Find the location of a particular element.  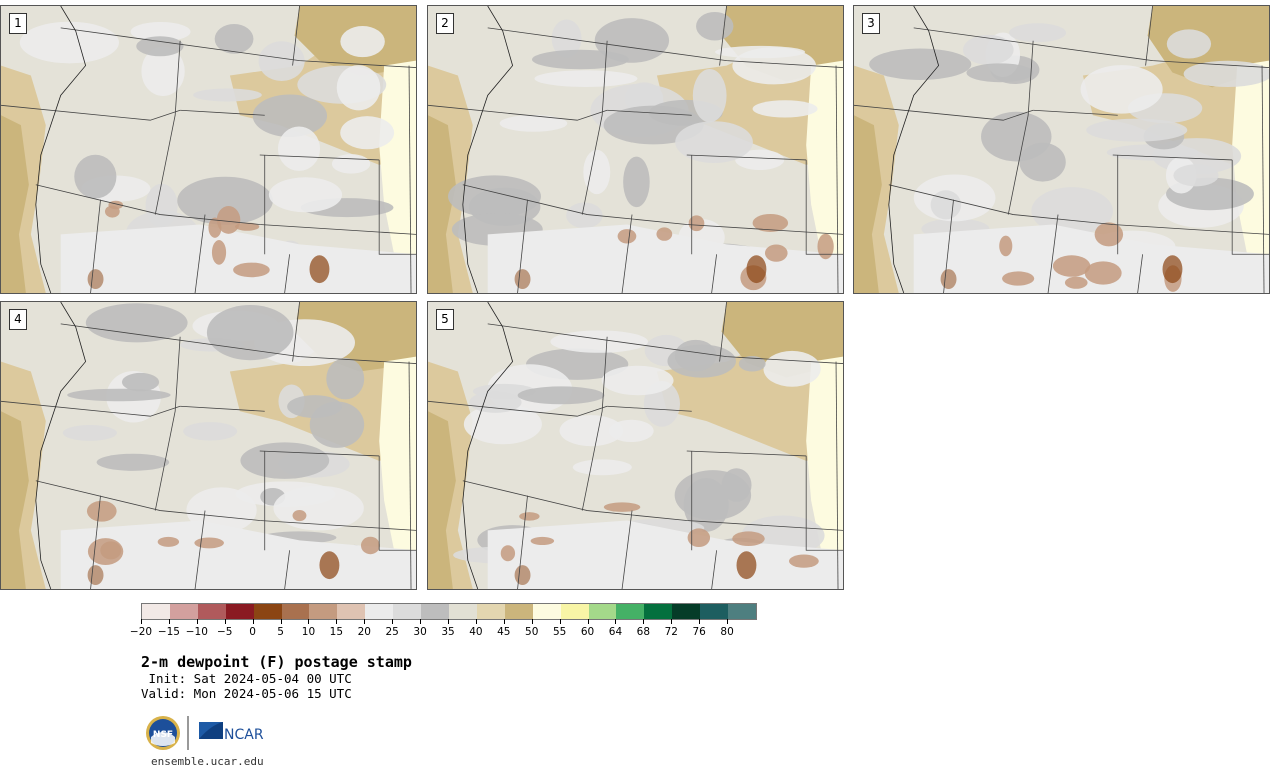

colorbar-tick-label: 55 is located at coordinates (559, 632).